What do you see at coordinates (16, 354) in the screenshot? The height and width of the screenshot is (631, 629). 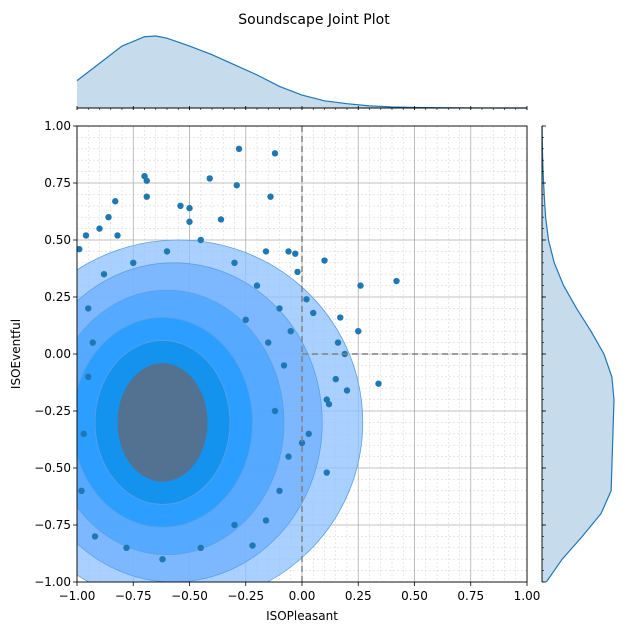 I see `y-axis-label: ISOEventful` at bounding box center [16, 354].